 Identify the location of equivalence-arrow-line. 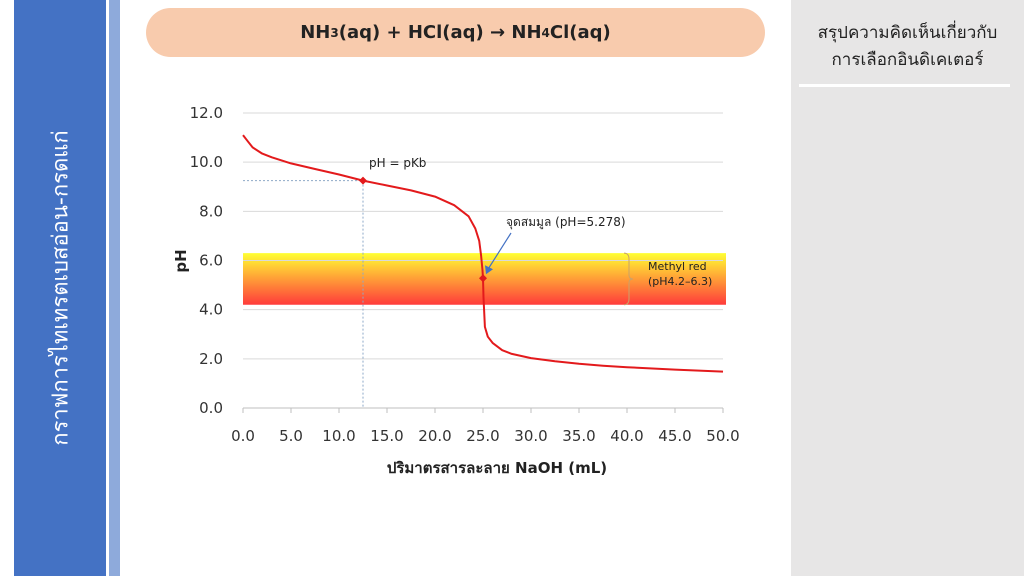
(499, 251).